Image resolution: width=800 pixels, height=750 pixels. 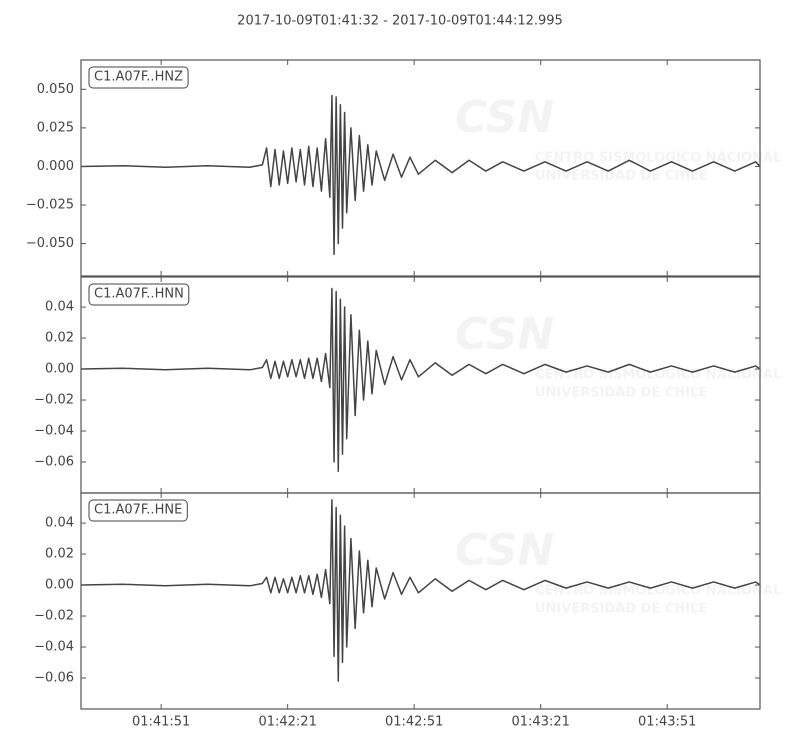 I want to click on x-tick-label: 01:43:21, so click(x=541, y=722).